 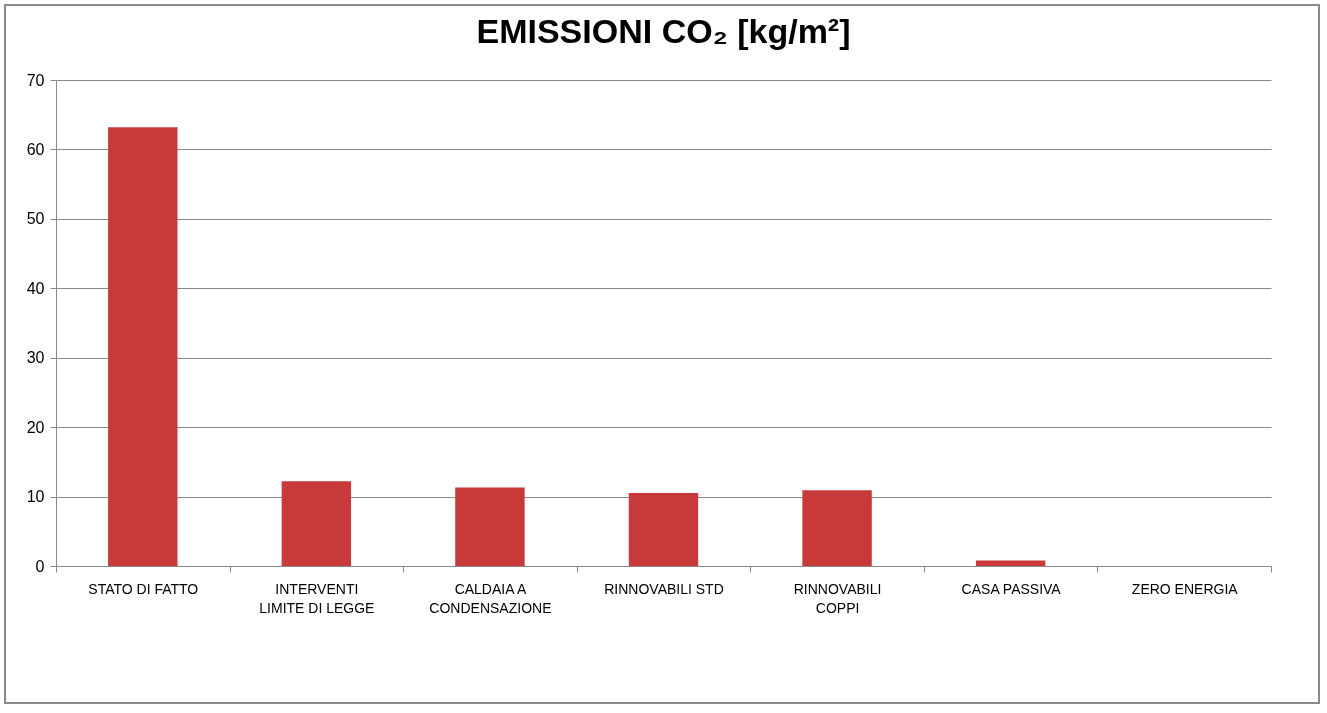 I want to click on y-tick-label: 30, so click(x=35, y=358).